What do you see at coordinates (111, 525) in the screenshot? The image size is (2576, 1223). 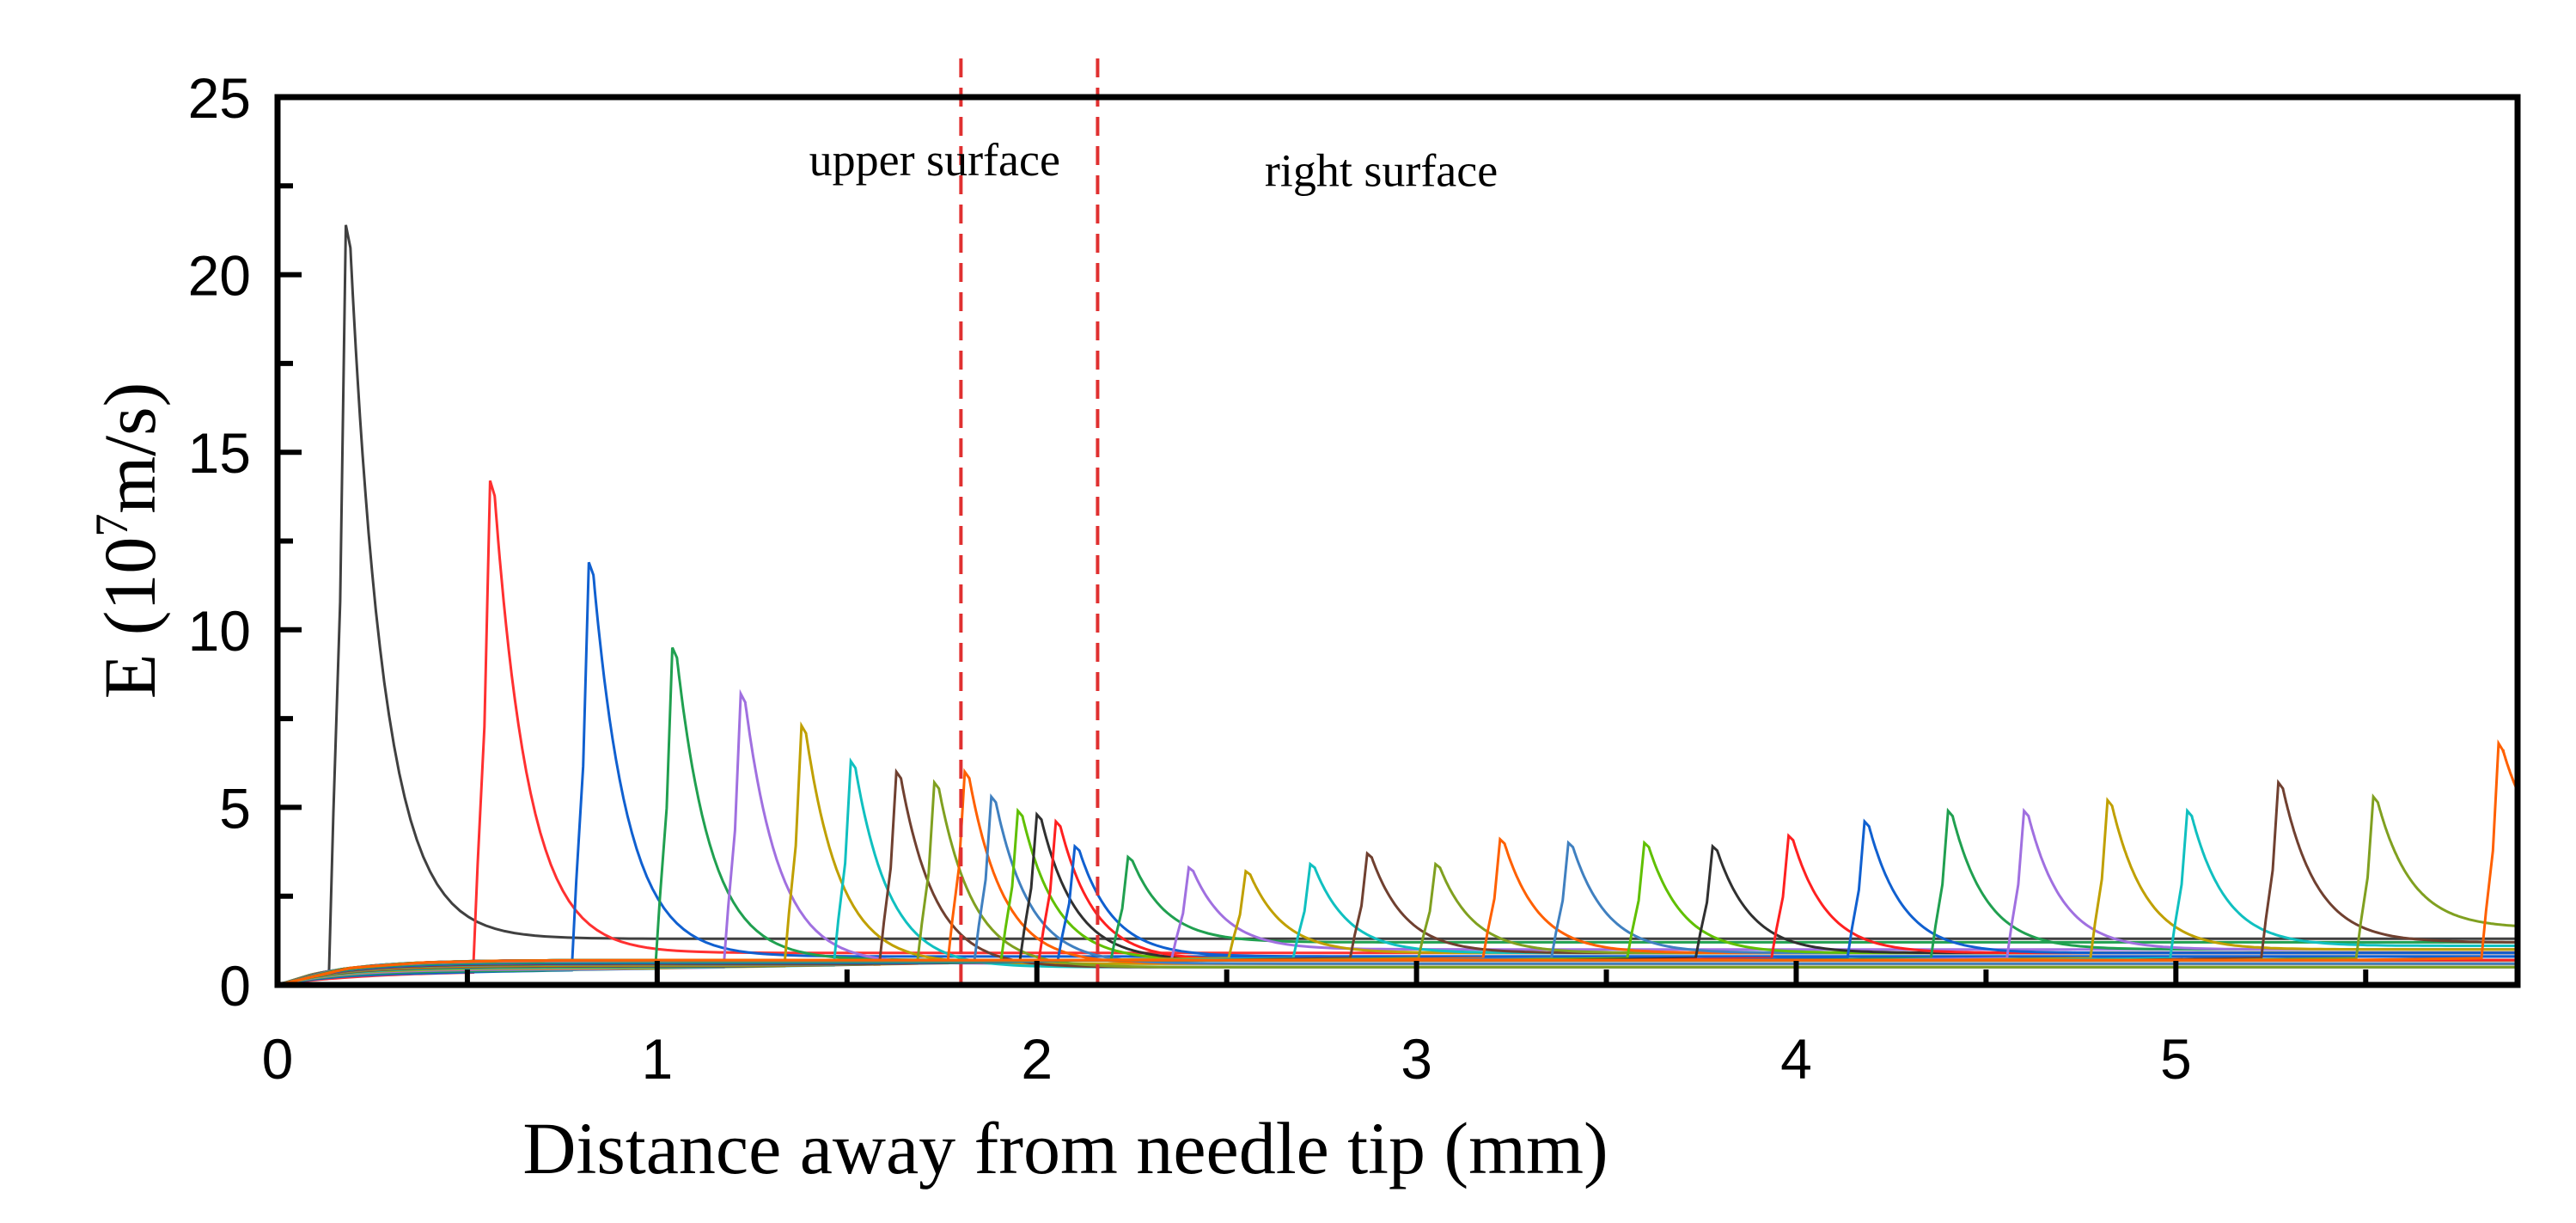 I see `y-axis-title-exponent: 7` at bounding box center [111, 525].